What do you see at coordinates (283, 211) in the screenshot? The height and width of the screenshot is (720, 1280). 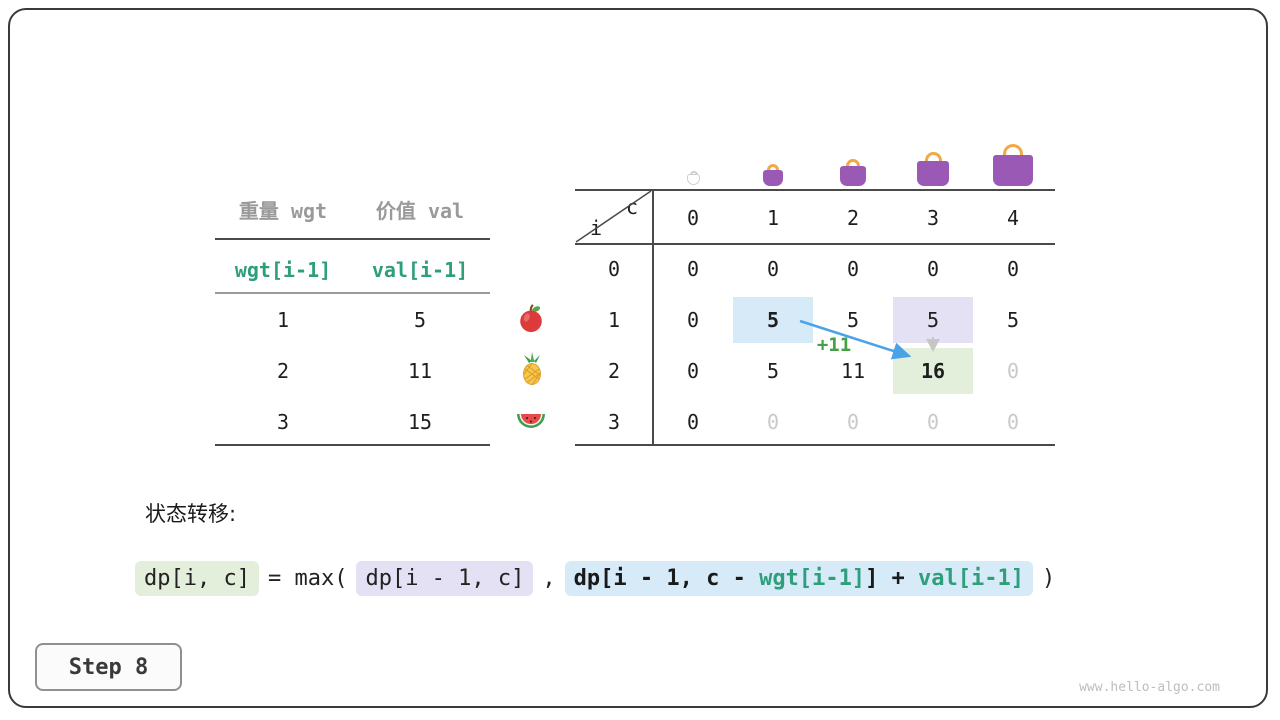 I see `items-col-weight-header: 重量 wgt` at bounding box center [283, 211].